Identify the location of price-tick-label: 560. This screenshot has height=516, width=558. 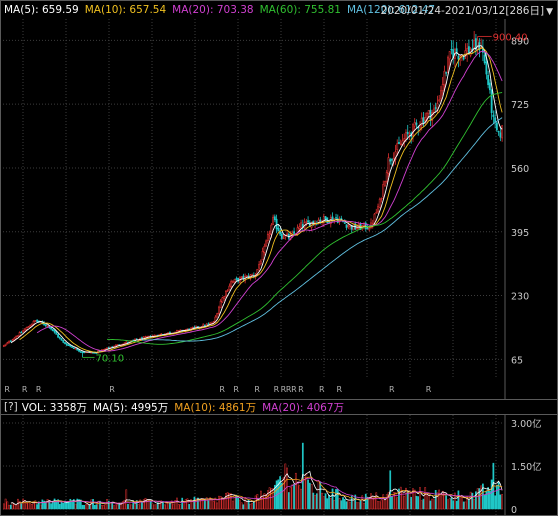
(520, 169).